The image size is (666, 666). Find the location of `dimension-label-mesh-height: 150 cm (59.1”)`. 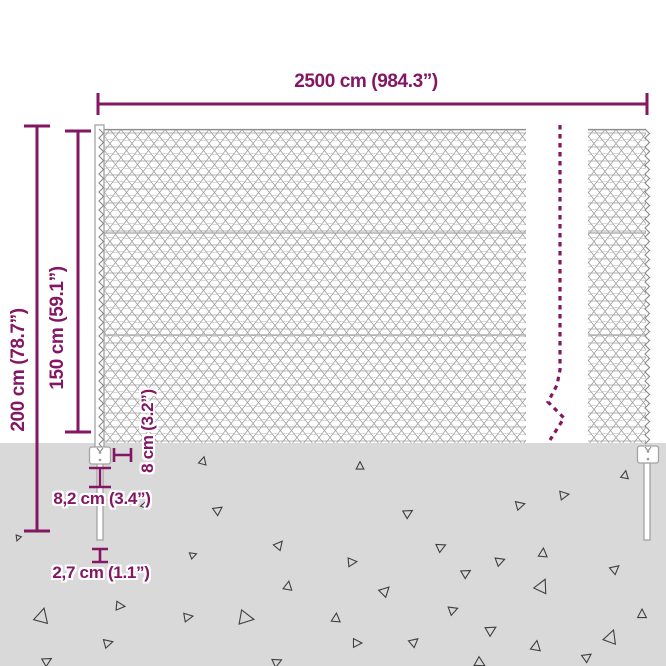

dimension-label-mesh-height: 150 cm (59.1”) is located at coordinates (57, 328).